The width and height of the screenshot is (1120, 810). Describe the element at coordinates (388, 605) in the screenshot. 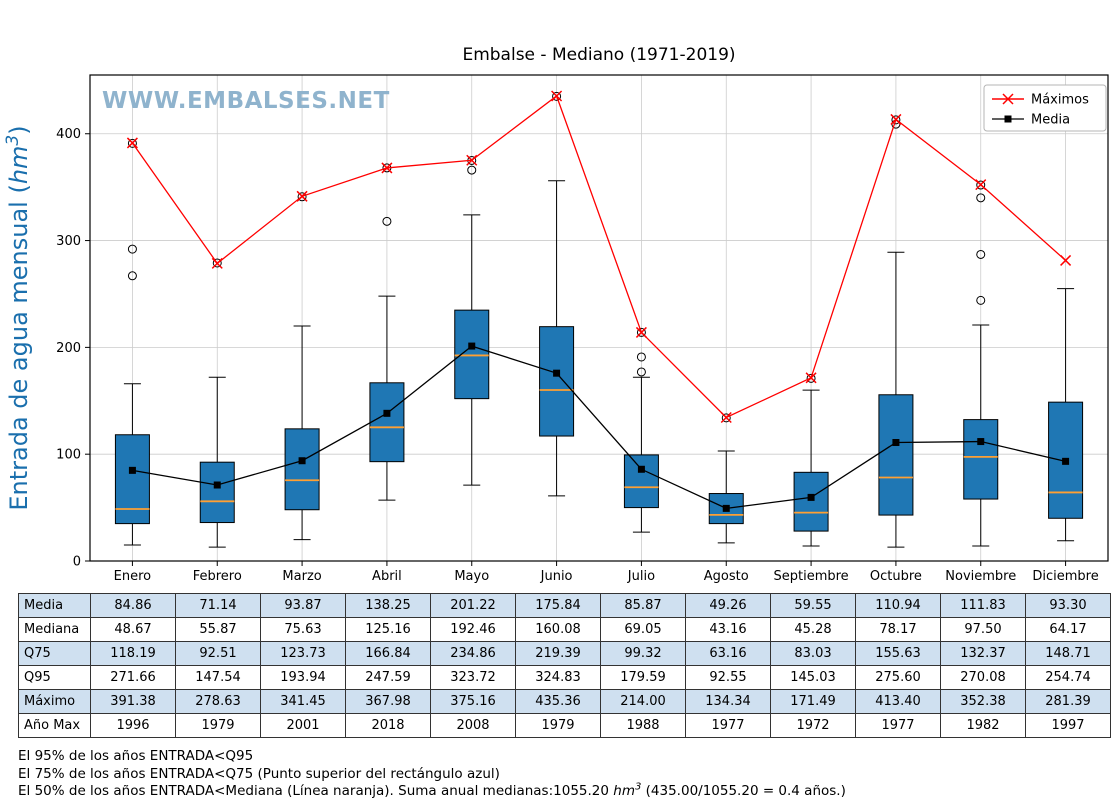

I see `table-cell: 138.25` at that location.